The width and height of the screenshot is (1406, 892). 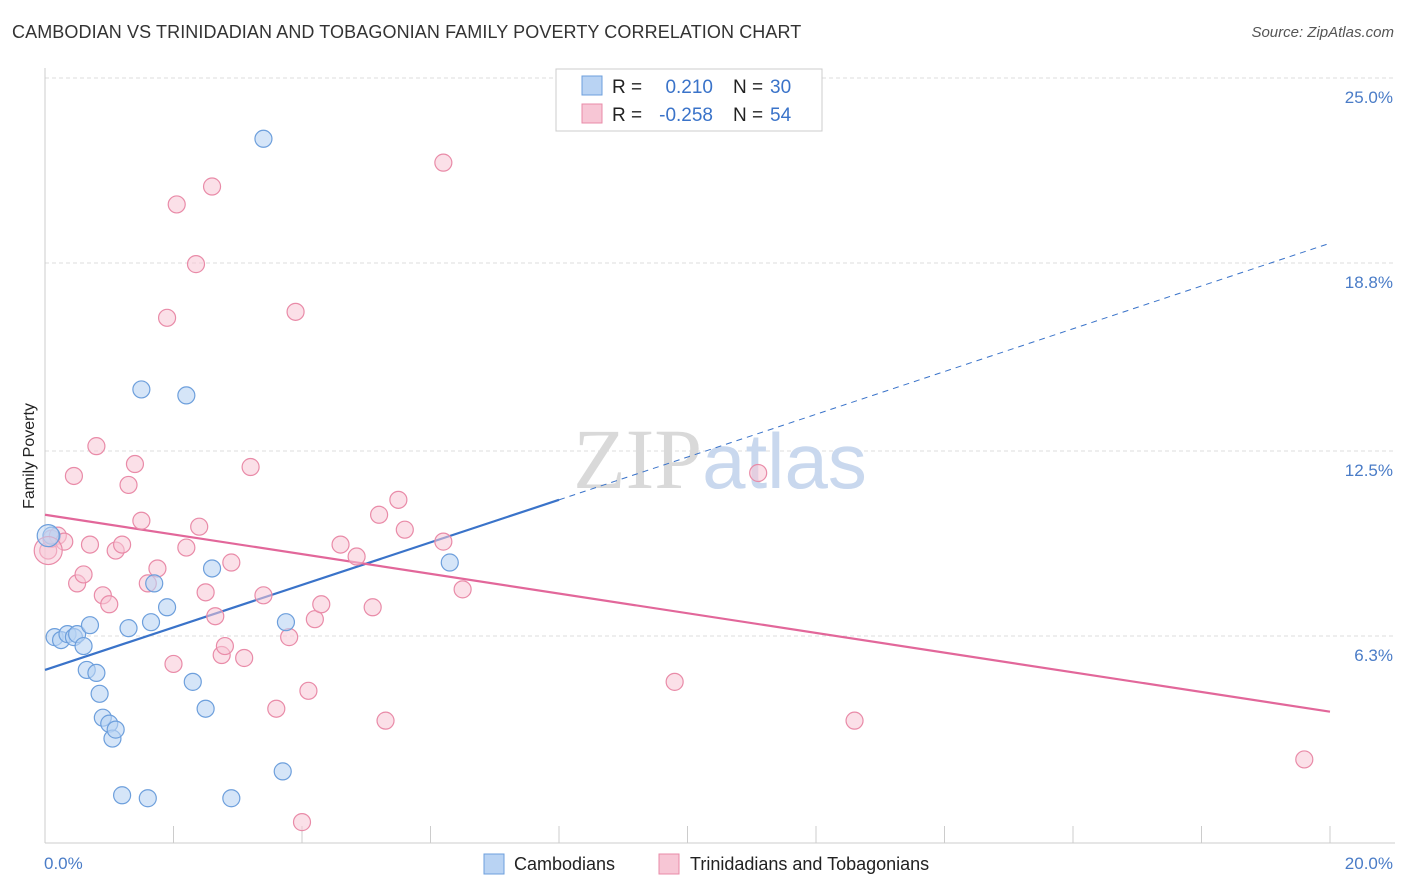 I want to click on y-tick-label: 25.0%, so click(x=1369, y=97).